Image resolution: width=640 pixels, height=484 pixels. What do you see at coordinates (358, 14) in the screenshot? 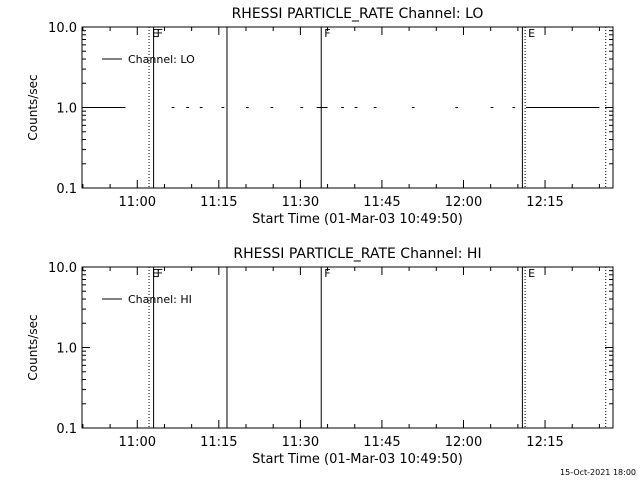
I see `chart-title: RHESSI PARTICLE_RATE Channel: LO` at bounding box center [358, 14].